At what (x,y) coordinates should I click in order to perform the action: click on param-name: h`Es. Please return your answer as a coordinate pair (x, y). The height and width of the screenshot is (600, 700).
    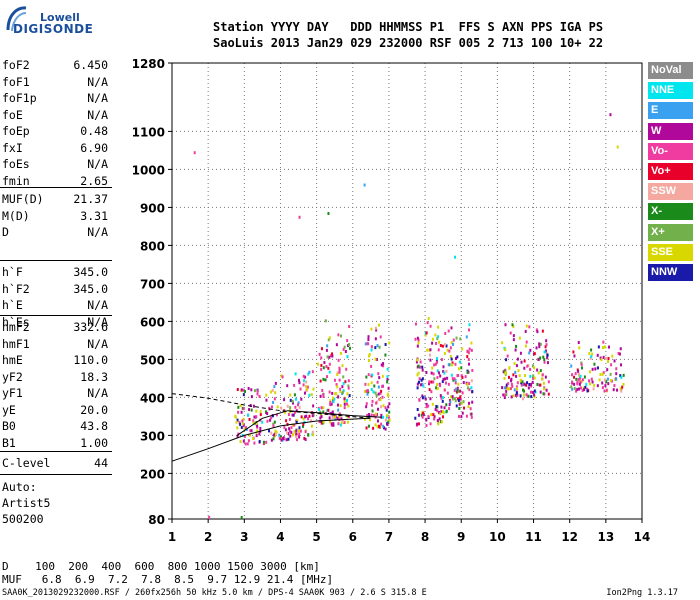
    Looking at the image, I should click on (16, 321).